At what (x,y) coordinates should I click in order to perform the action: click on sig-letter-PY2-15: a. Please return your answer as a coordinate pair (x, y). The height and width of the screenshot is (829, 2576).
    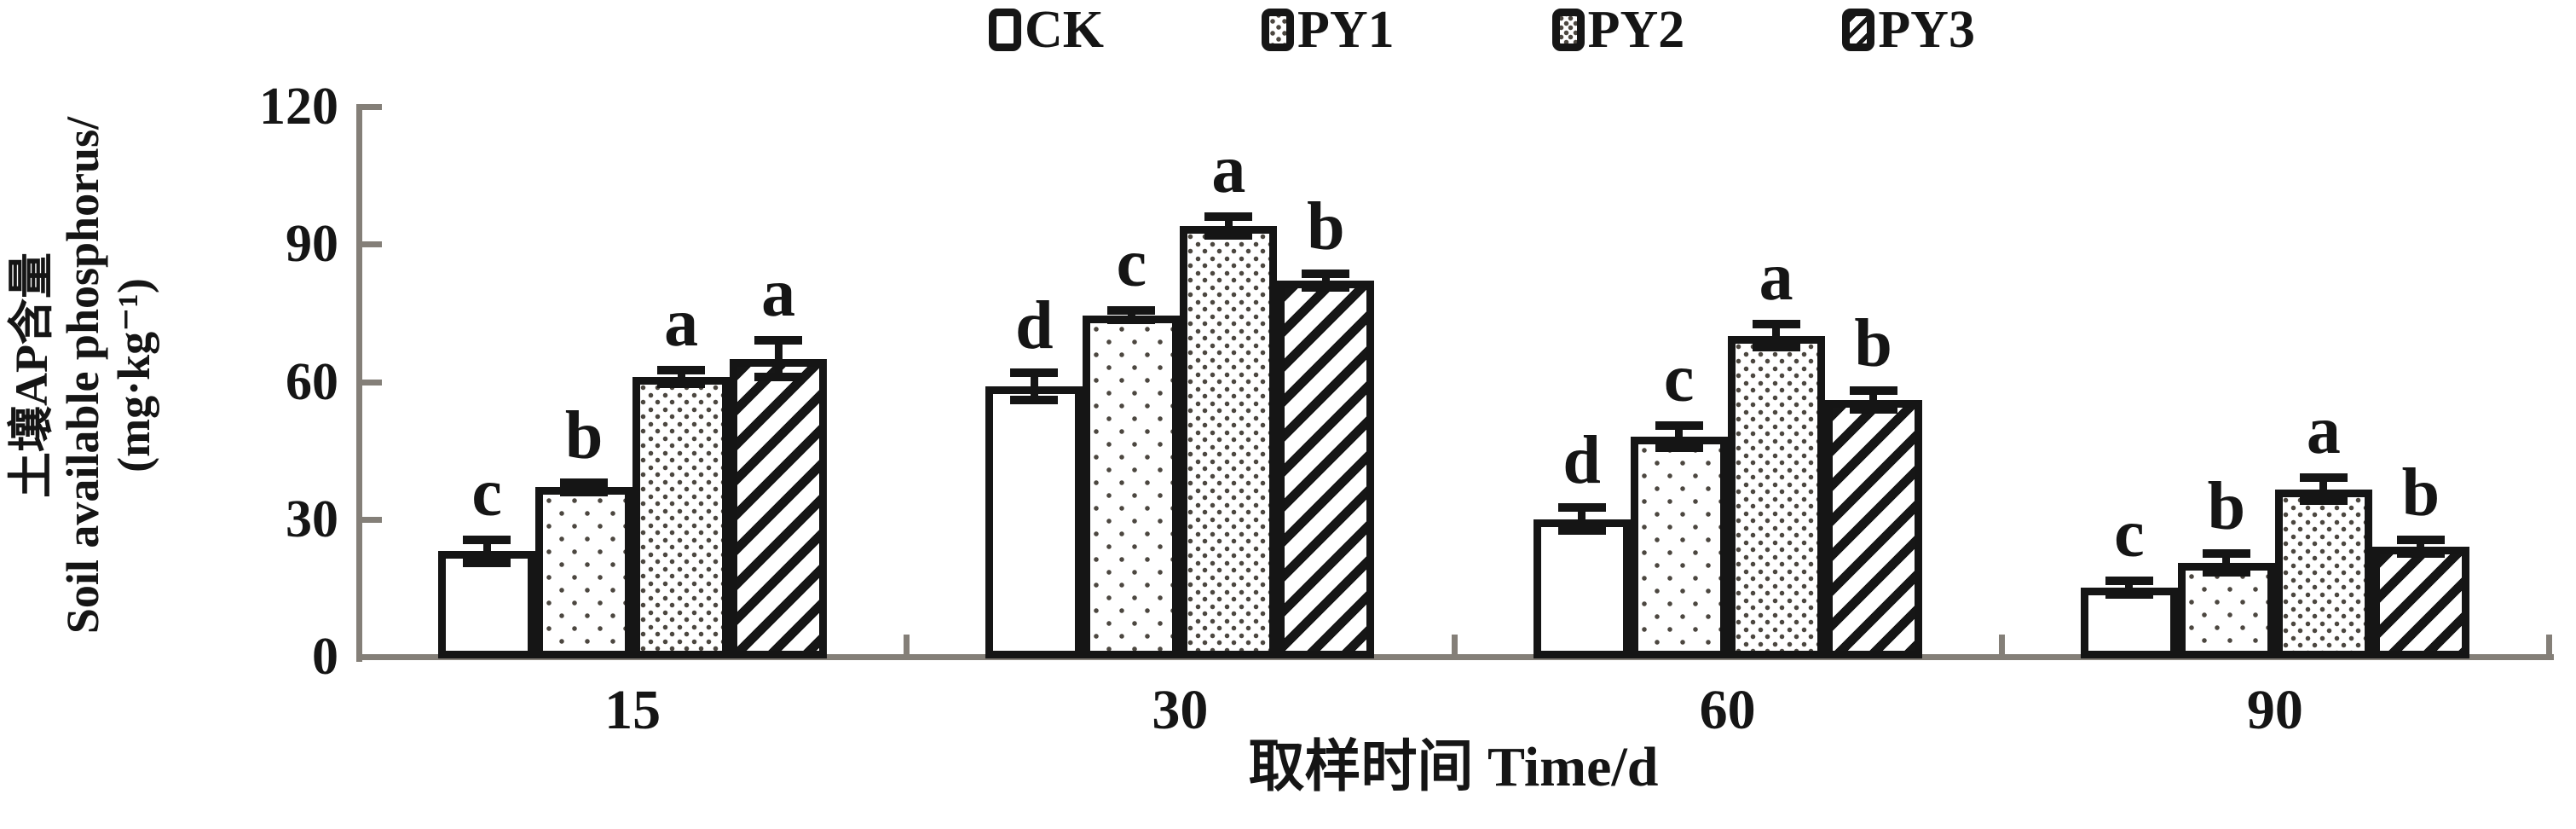
    Looking at the image, I should click on (681, 324).